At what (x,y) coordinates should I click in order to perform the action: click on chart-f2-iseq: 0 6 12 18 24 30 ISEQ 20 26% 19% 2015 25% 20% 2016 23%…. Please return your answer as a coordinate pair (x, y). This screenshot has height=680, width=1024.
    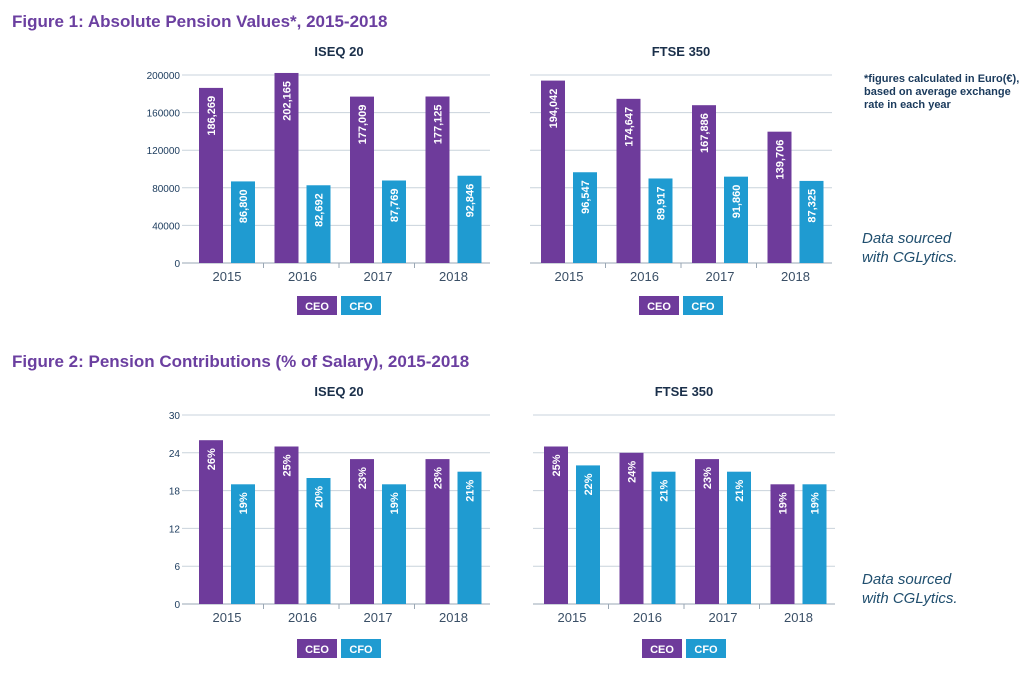
    Looking at the image, I should click on (329, 521).